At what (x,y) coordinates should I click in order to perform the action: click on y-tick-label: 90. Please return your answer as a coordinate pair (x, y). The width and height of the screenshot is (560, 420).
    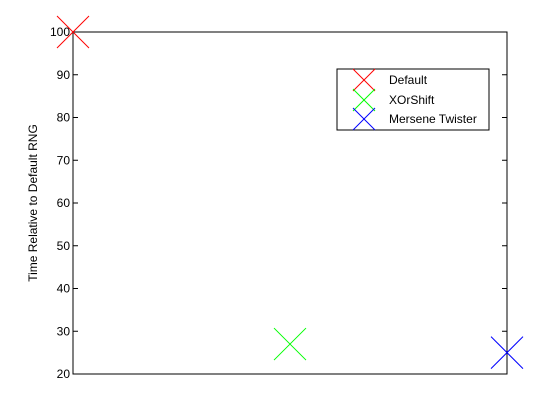
    Looking at the image, I should click on (64, 75).